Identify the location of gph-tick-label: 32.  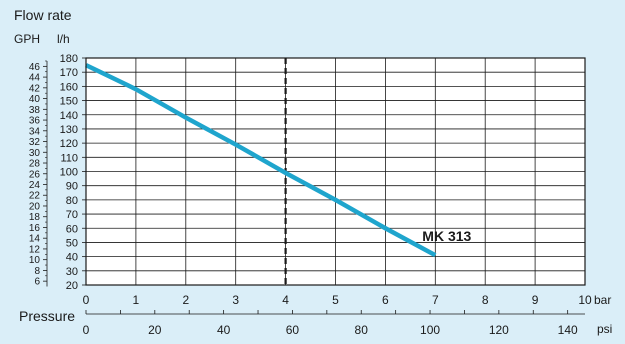
(35, 142).